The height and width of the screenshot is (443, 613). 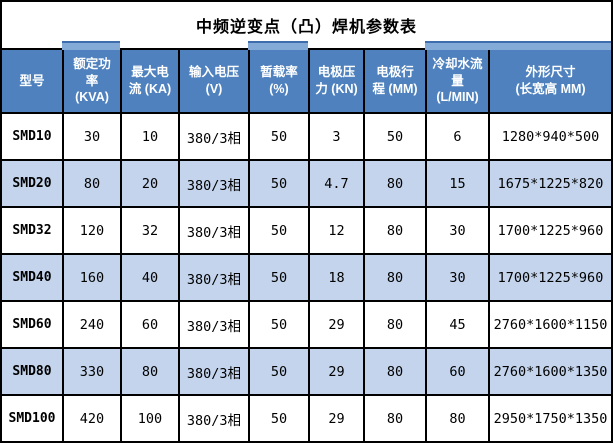 I want to click on value-cell: 4.7, so click(x=335, y=183).